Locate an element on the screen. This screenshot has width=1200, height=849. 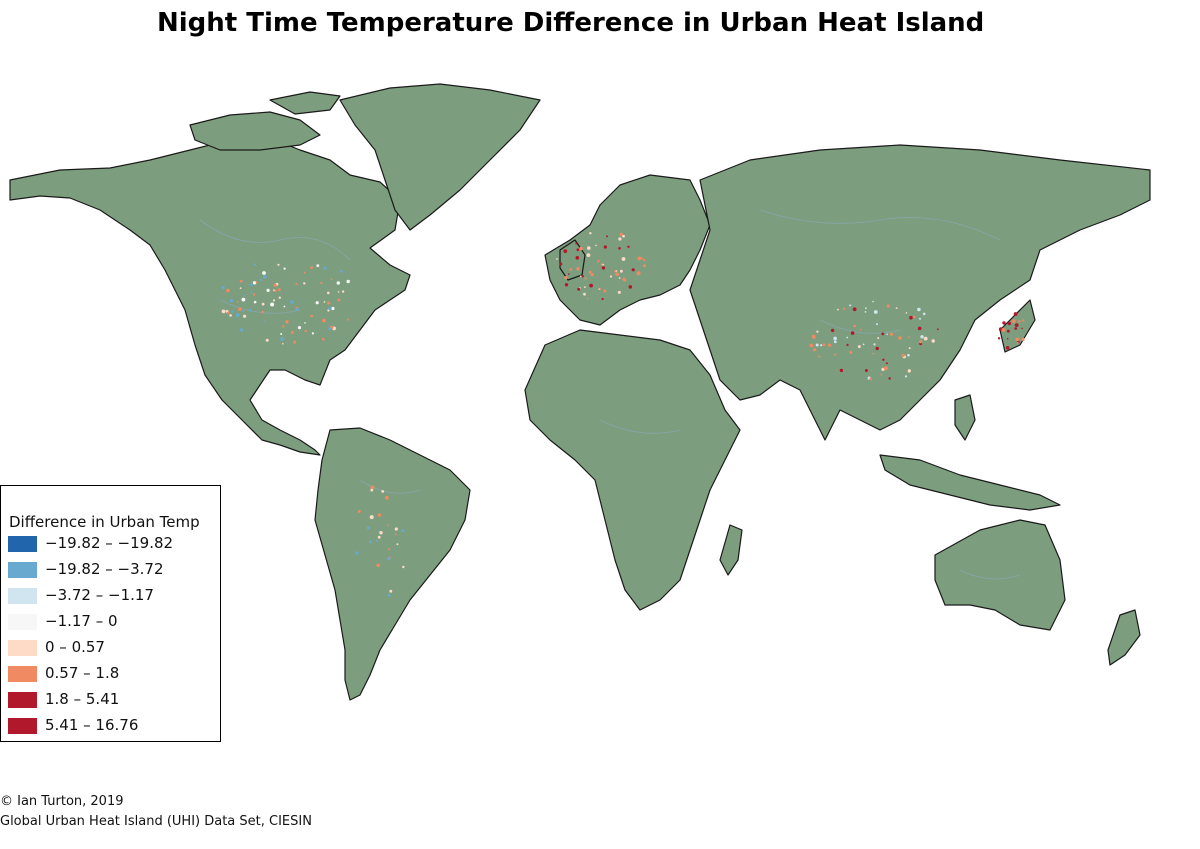
legend-label: −19.82 – −19.82 is located at coordinates (109, 543).